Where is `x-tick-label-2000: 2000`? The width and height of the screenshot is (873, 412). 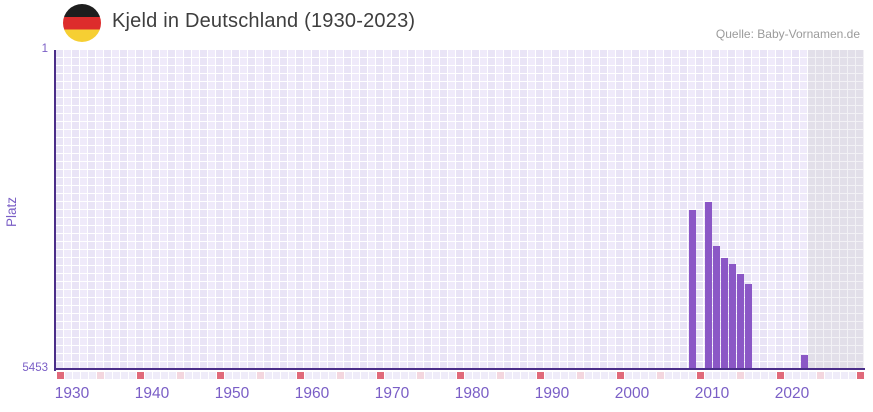 x-tick-label-2000: 2000 is located at coordinates (632, 393).